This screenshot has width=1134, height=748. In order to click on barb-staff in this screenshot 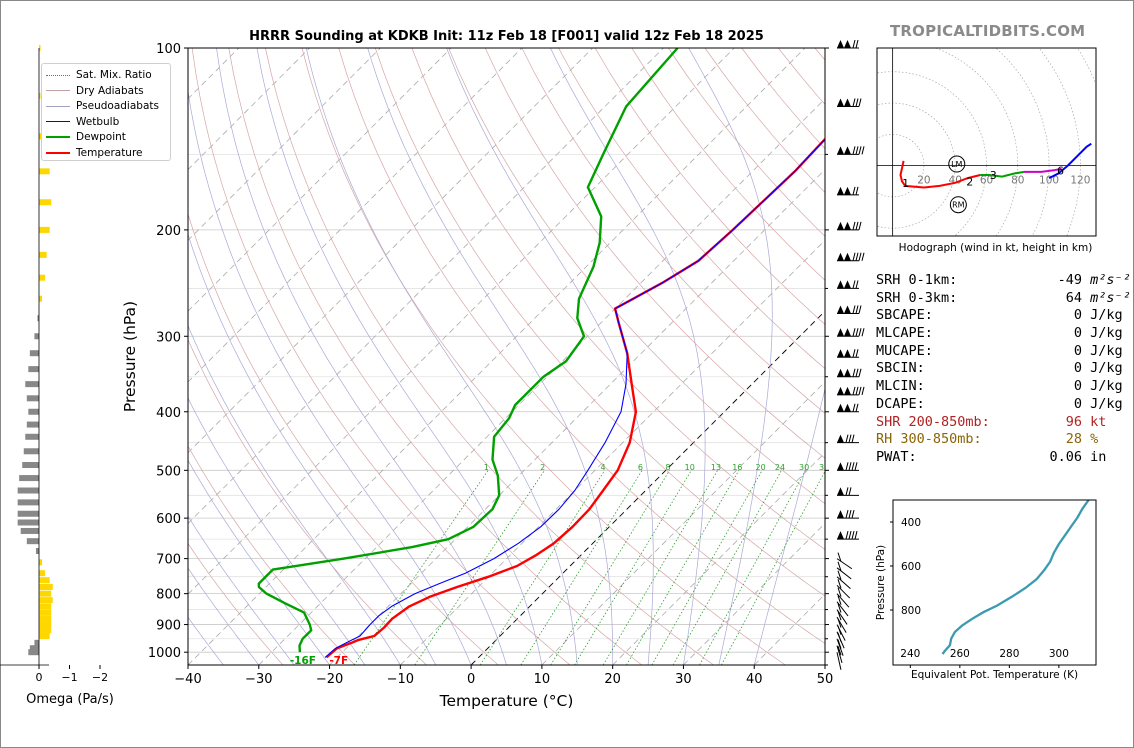, I will do `click(842, 609)`.